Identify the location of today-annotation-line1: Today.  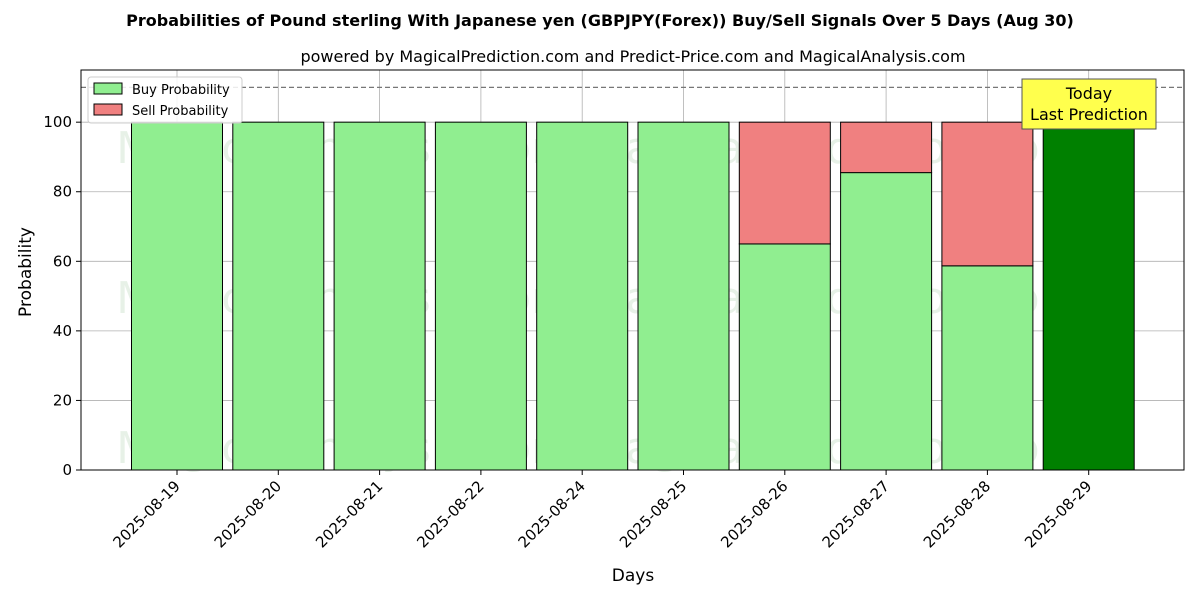
(1088, 93).